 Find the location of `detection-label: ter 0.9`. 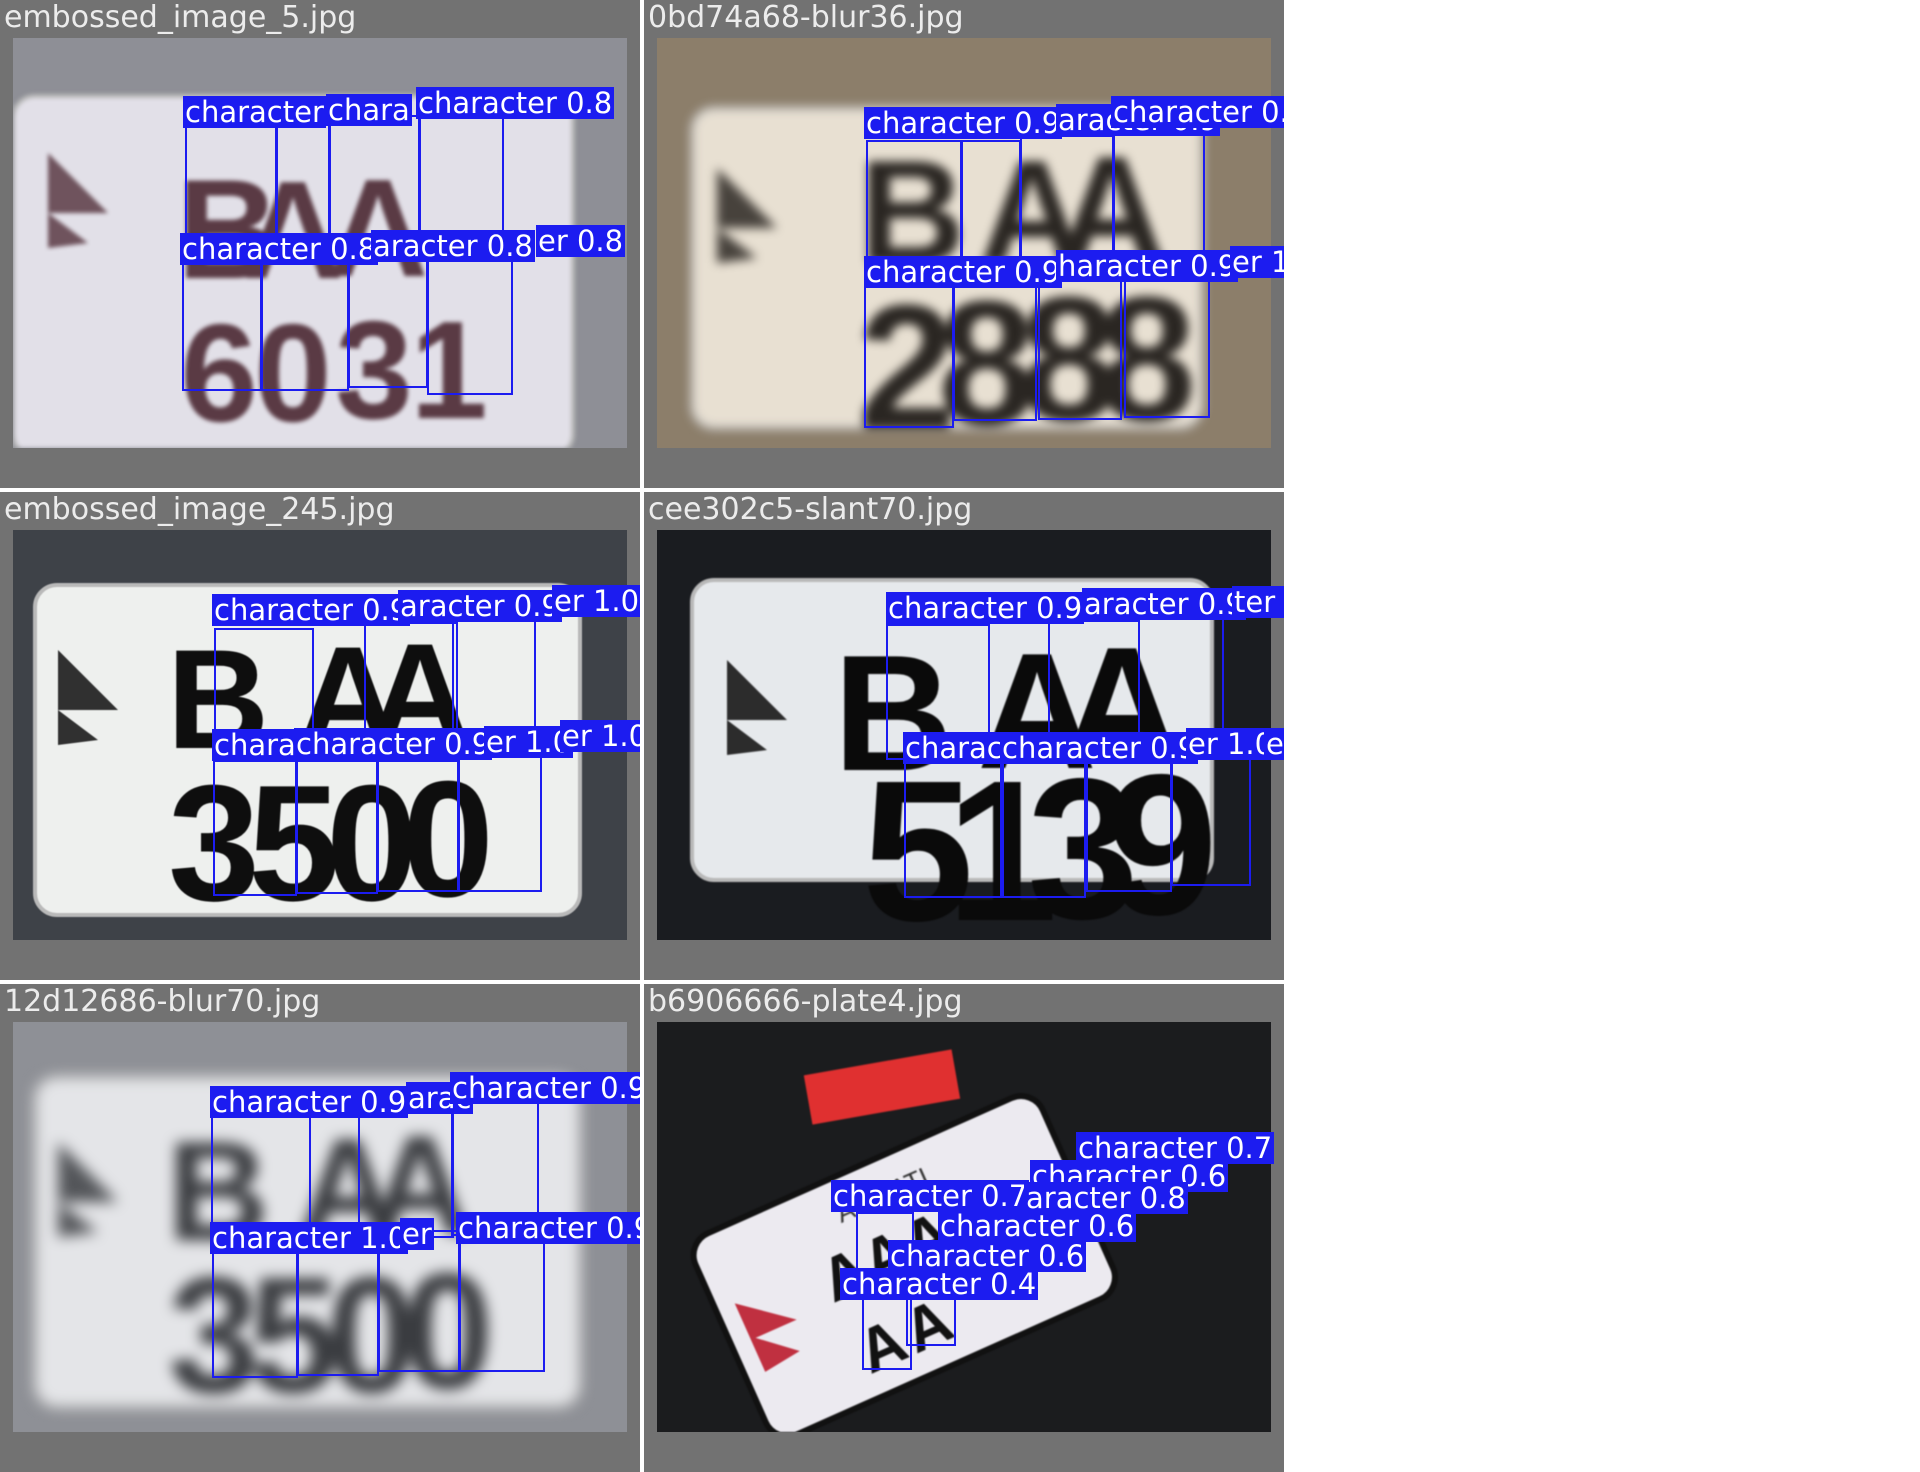

detection-label: ter 0.9 is located at coordinates (1258, 602).